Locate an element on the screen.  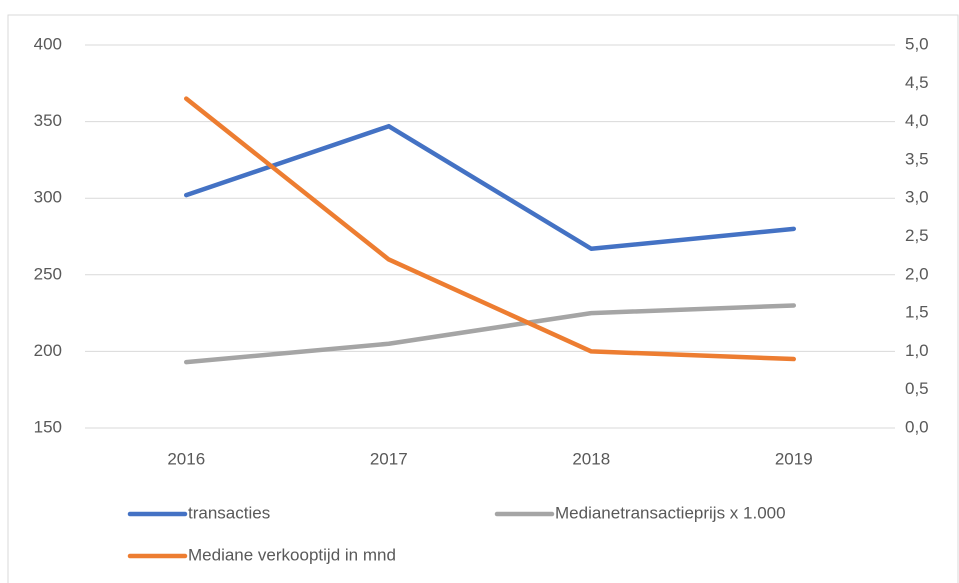
y2-tick-label: 5,0 is located at coordinates (917, 43).